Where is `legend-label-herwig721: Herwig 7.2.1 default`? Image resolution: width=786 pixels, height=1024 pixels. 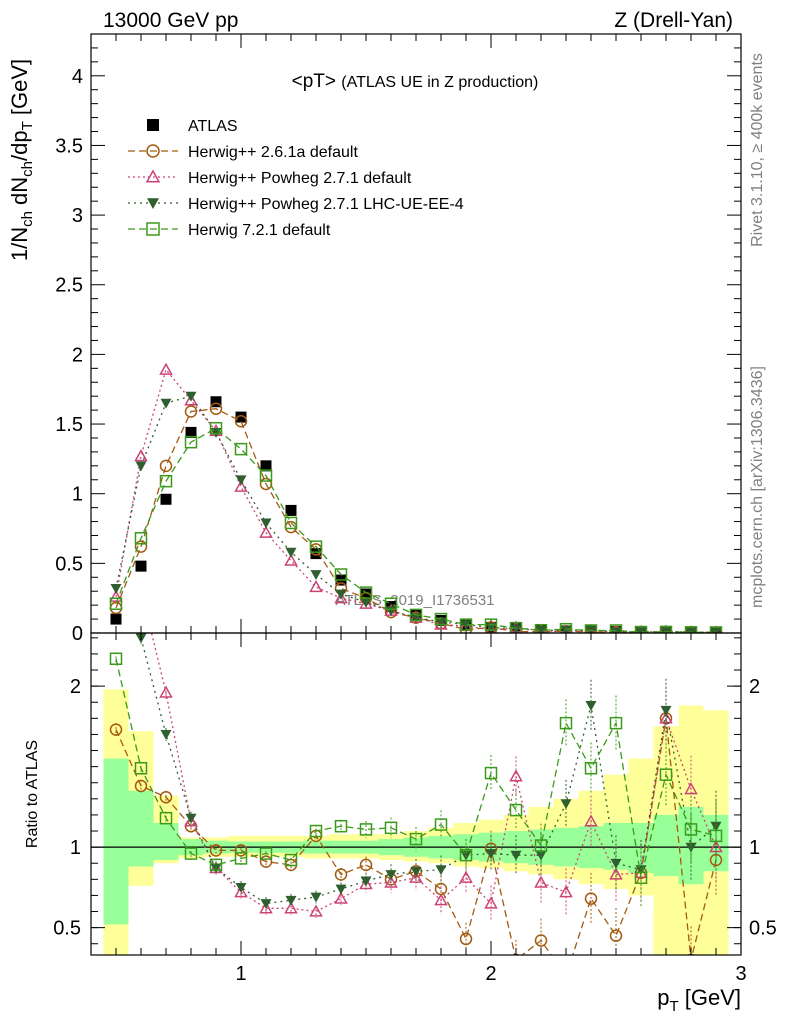 legend-label-herwig721: Herwig 7.2.1 default is located at coordinates (259, 230).